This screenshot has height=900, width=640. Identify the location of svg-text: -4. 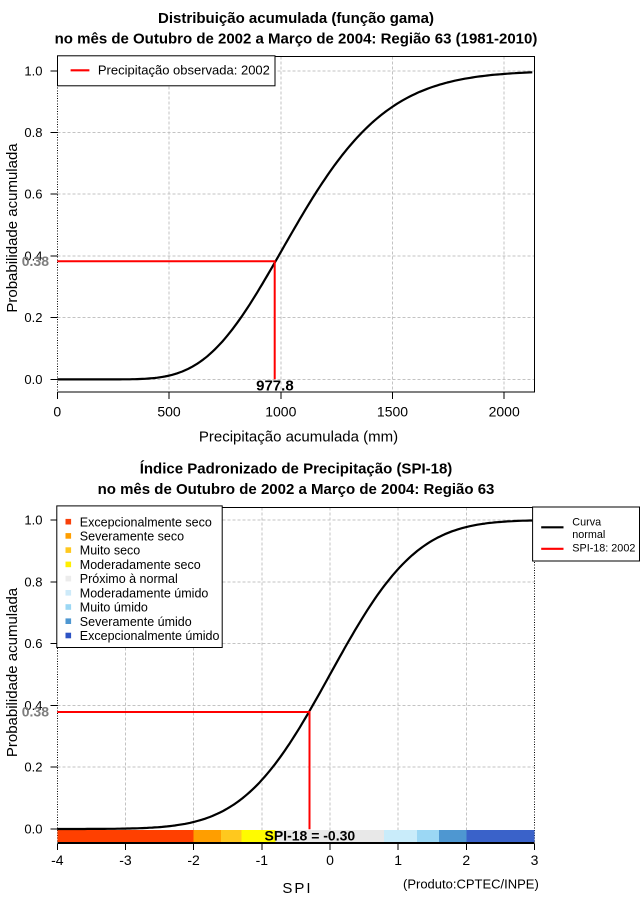
(57, 860).